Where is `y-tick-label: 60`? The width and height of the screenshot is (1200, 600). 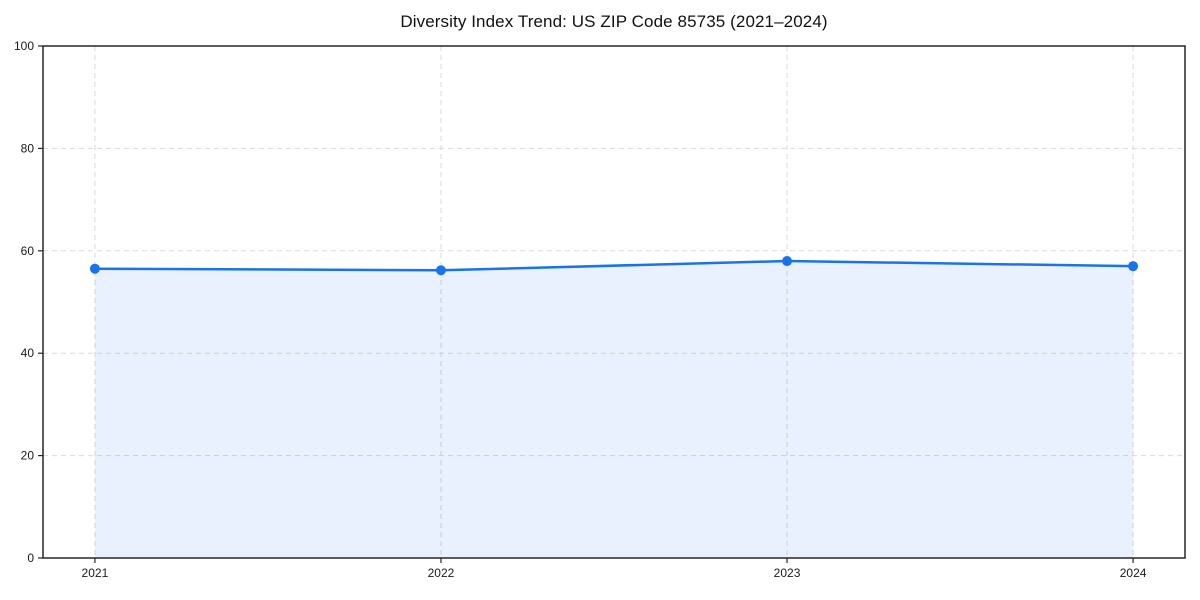
y-tick-label: 60 is located at coordinates (28, 251).